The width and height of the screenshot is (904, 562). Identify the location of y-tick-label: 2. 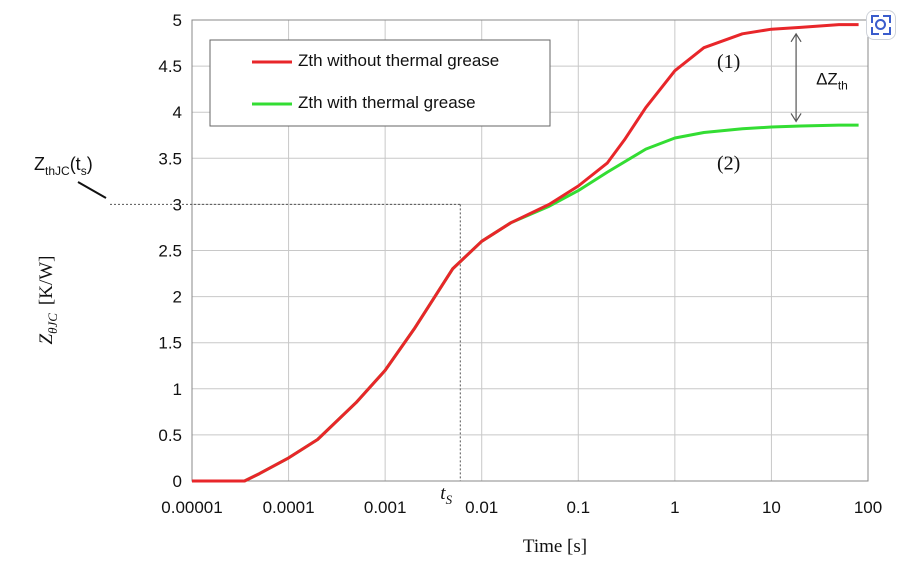
(177, 297).